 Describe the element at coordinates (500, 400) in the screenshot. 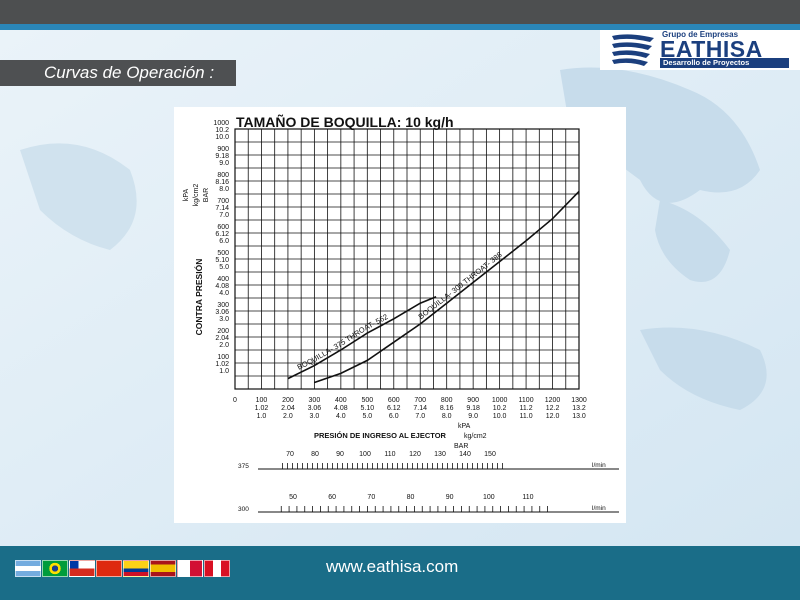

I see `x-tick-kpa: 1000` at that location.